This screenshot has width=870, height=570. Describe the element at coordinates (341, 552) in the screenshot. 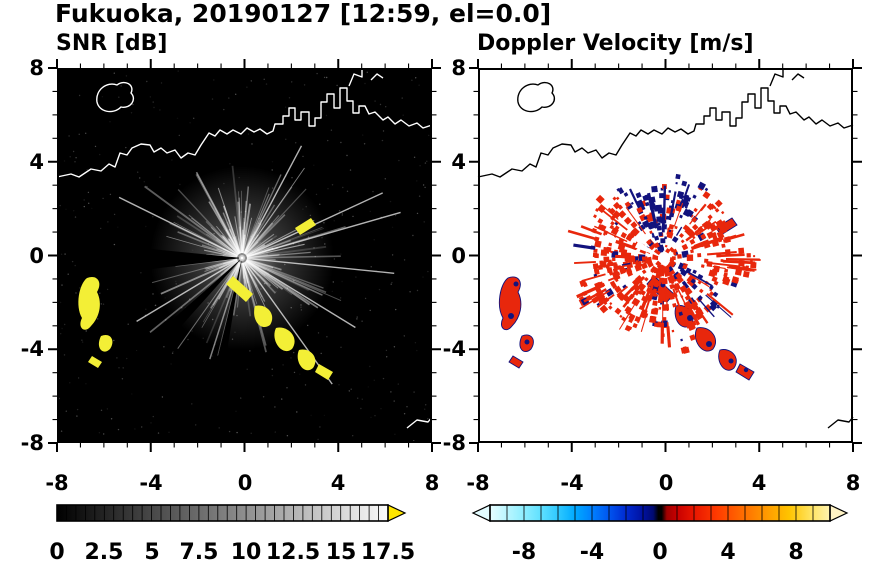

I see `colorbar-tick-label: 15` at that location.